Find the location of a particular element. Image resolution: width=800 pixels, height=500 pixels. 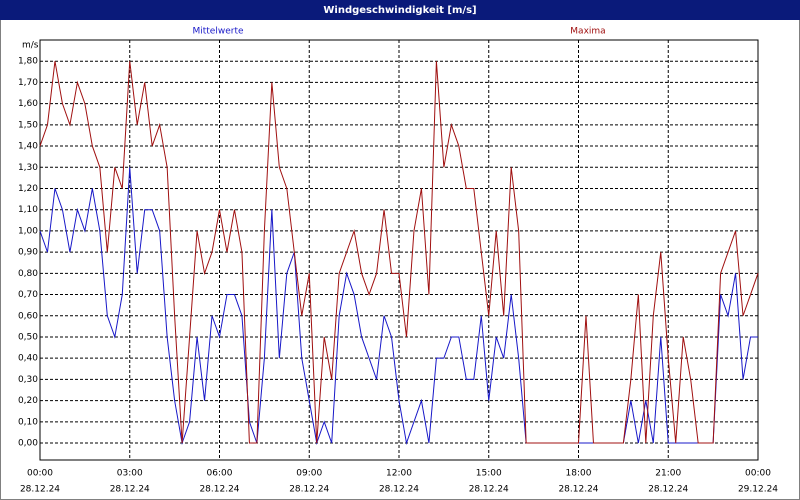

y-axis-label: m/s is located at coordinates (30, 46).